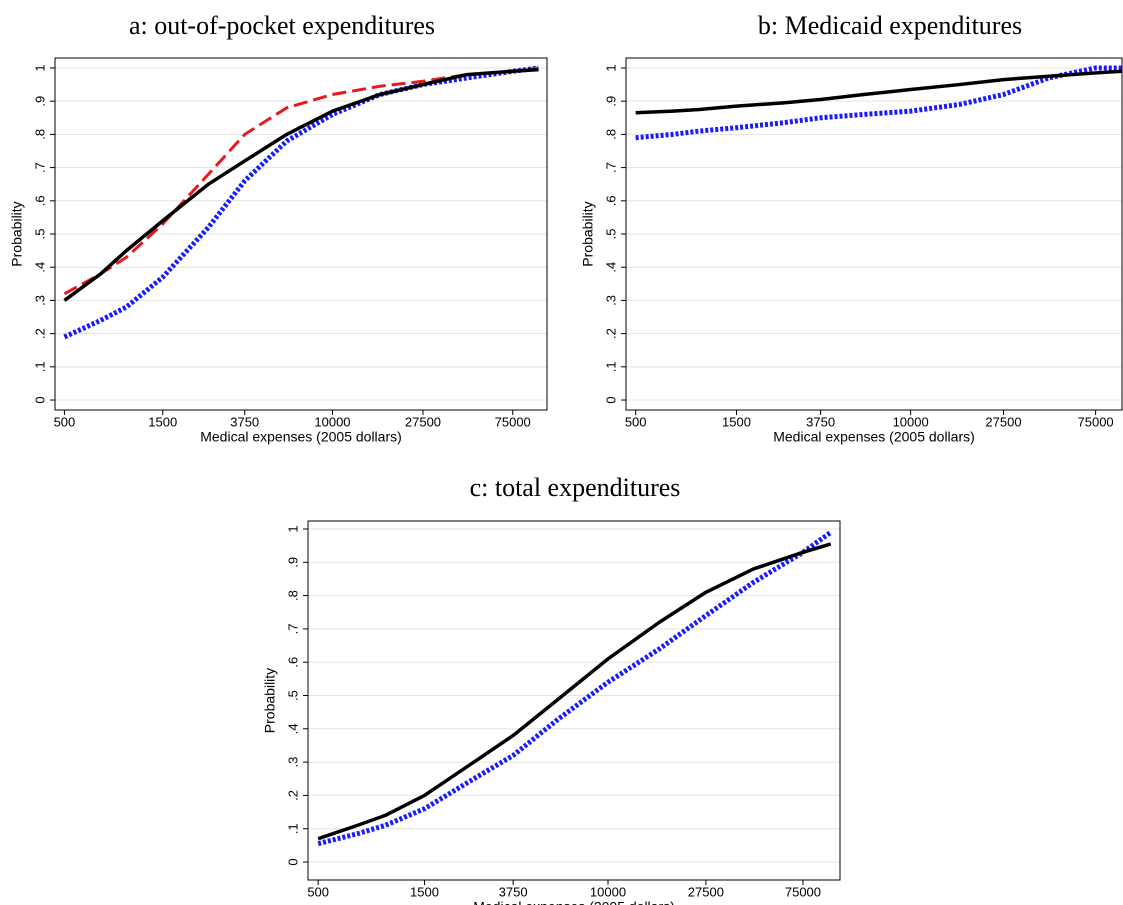 The width and height of the screenshot is (1123, 905). What do you see at coordinates (282, 25) in the screenshot?
I see `chart-title: a: out-of-pocket expenditures` at bounding box center [282, 25].